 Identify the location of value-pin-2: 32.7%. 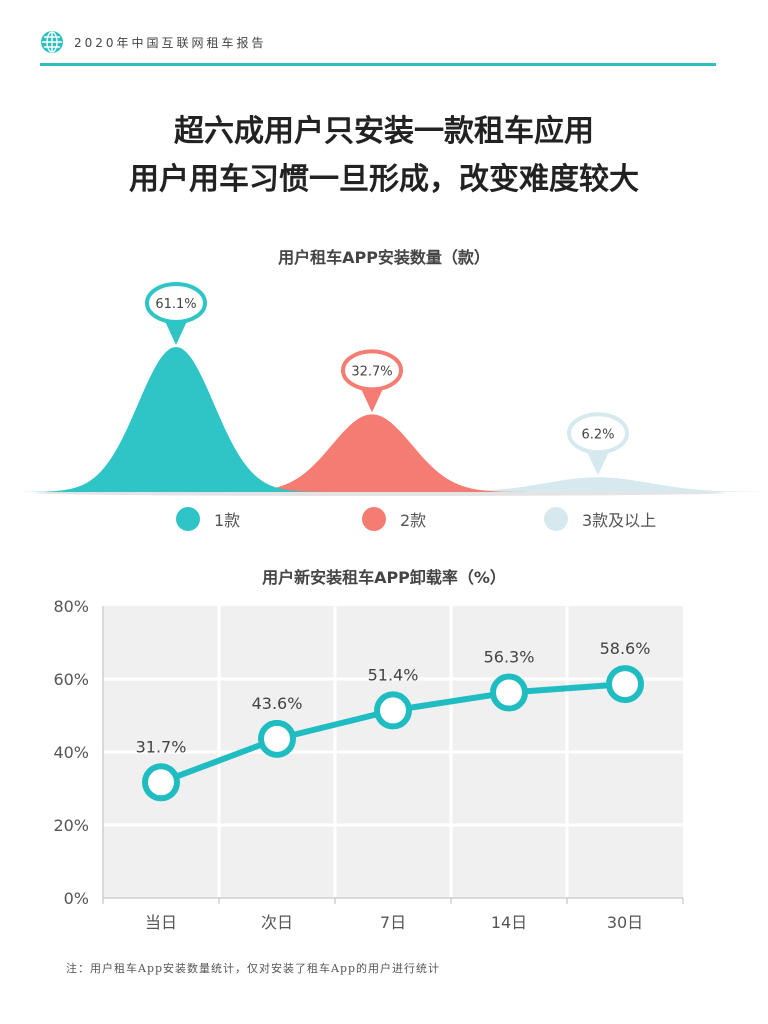
(372, 381).